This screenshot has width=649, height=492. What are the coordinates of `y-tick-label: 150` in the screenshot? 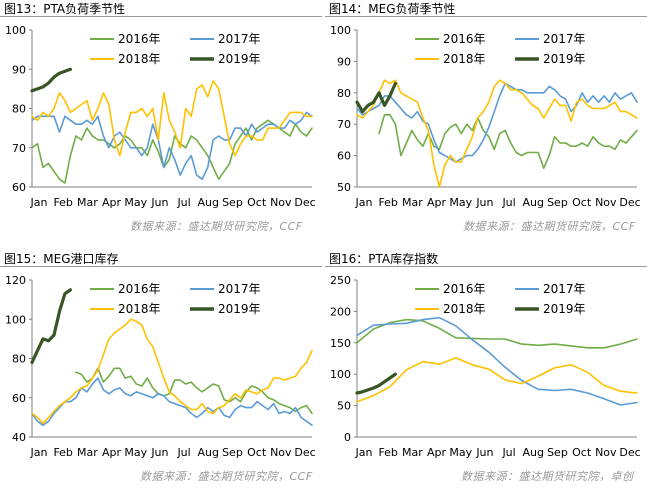 It's located at (340, 343).